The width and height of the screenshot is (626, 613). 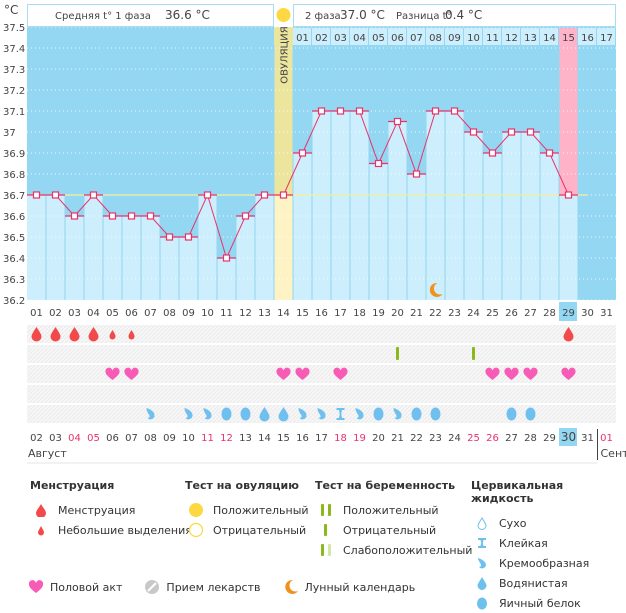 What do you see at coordinates (14, 28) in the screenshot?
I see `y-tick-label: 37.5` at bounding box center [14, 28].